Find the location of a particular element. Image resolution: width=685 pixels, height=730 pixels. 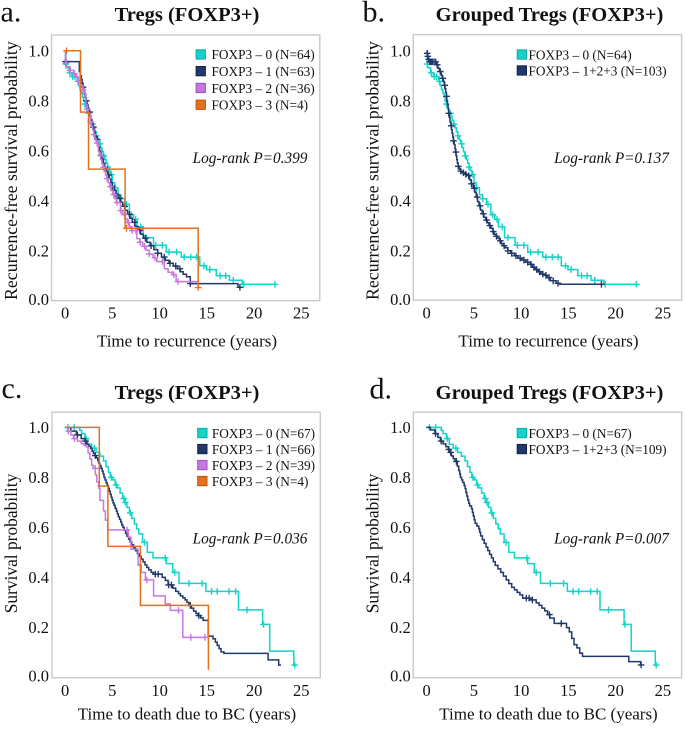

svg-text: c. is located at coordinates (12, 388).